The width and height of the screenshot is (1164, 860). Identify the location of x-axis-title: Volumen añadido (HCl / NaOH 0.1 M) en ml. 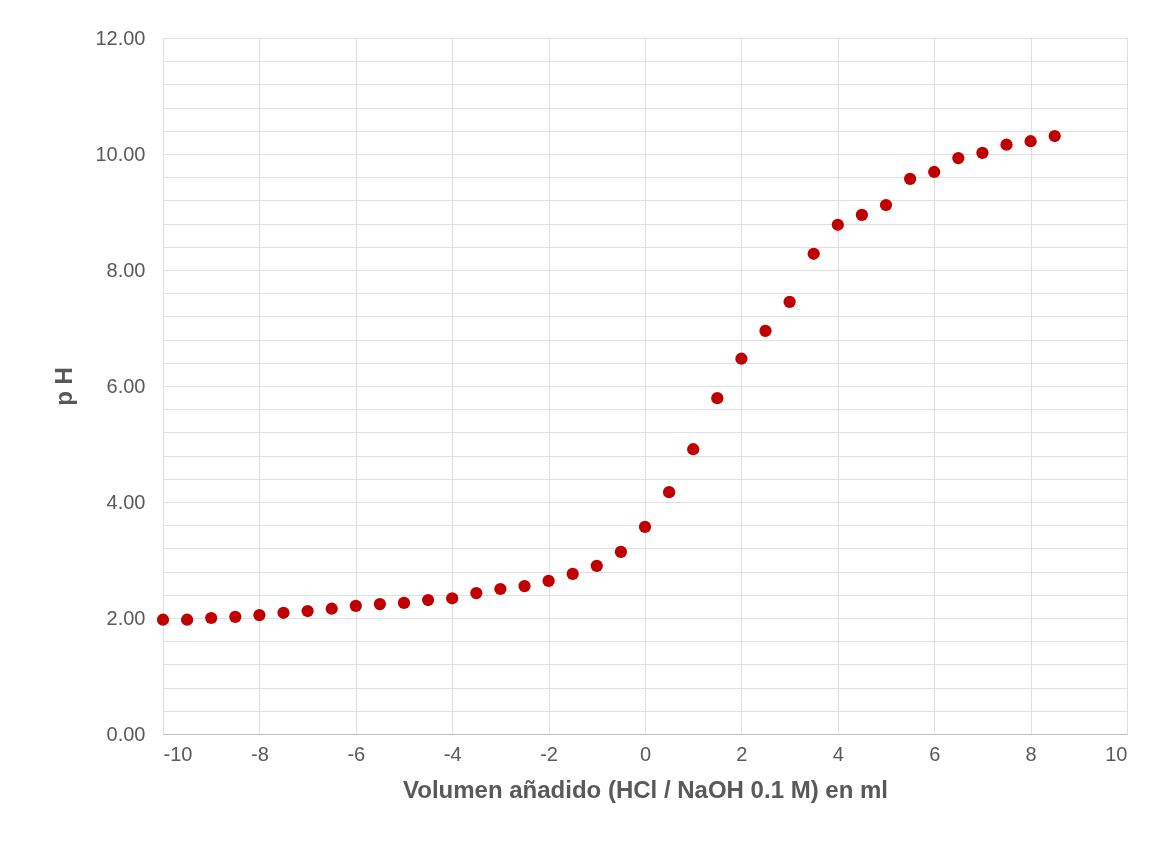
(645, 789).